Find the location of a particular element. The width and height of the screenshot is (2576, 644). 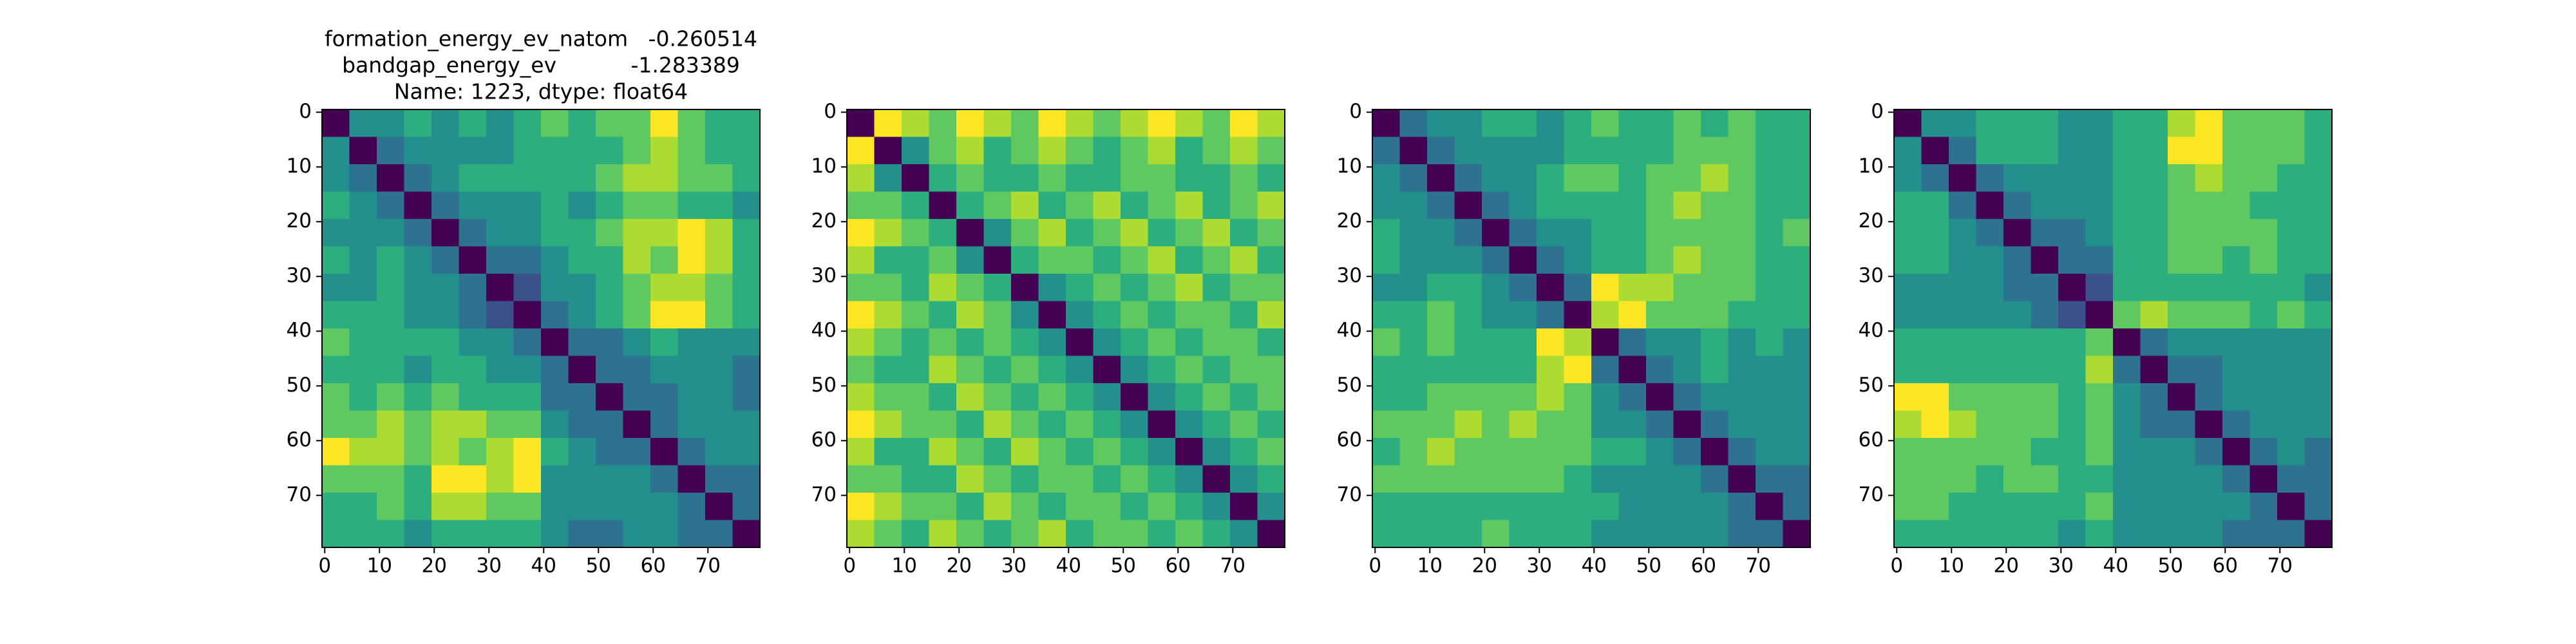

x-tick-label: 10 is located at coordinates (380, 566).